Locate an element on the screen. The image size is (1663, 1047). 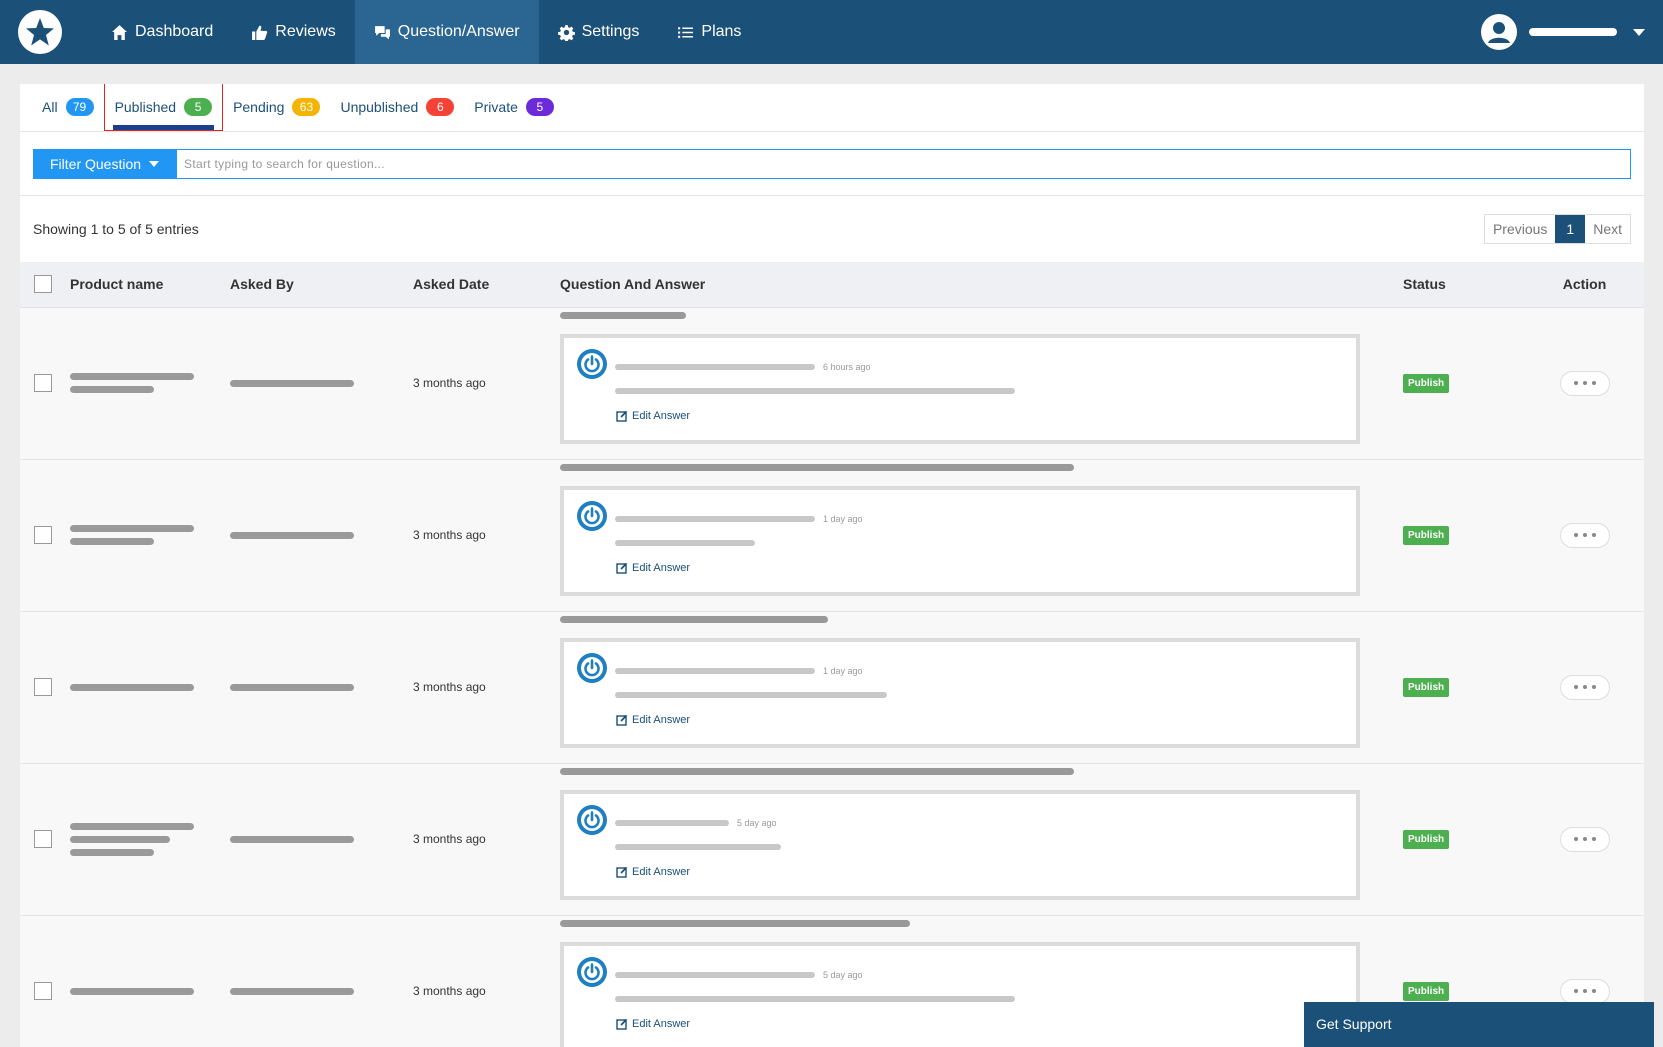
nav-reviews: Reviews is located at coordinates (293, 32).